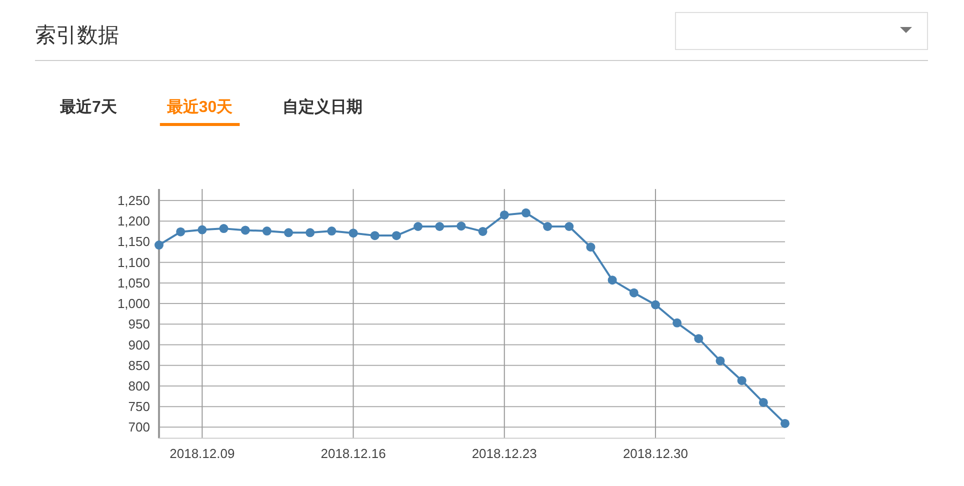  I want to click on text: 自定义日期, so click(322, 107).